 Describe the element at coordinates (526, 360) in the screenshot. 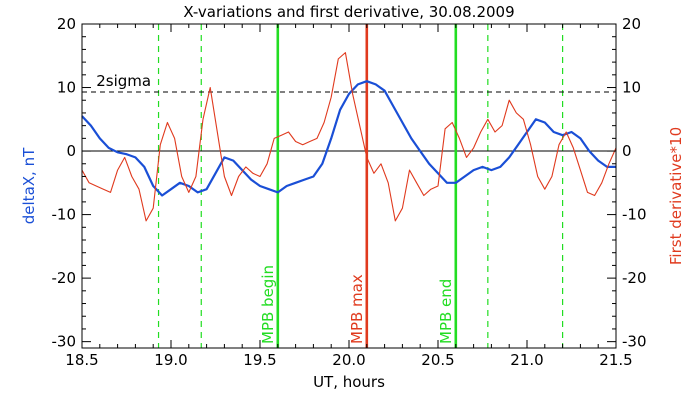

I see `x-tick-label-5: 21.0` at that location.